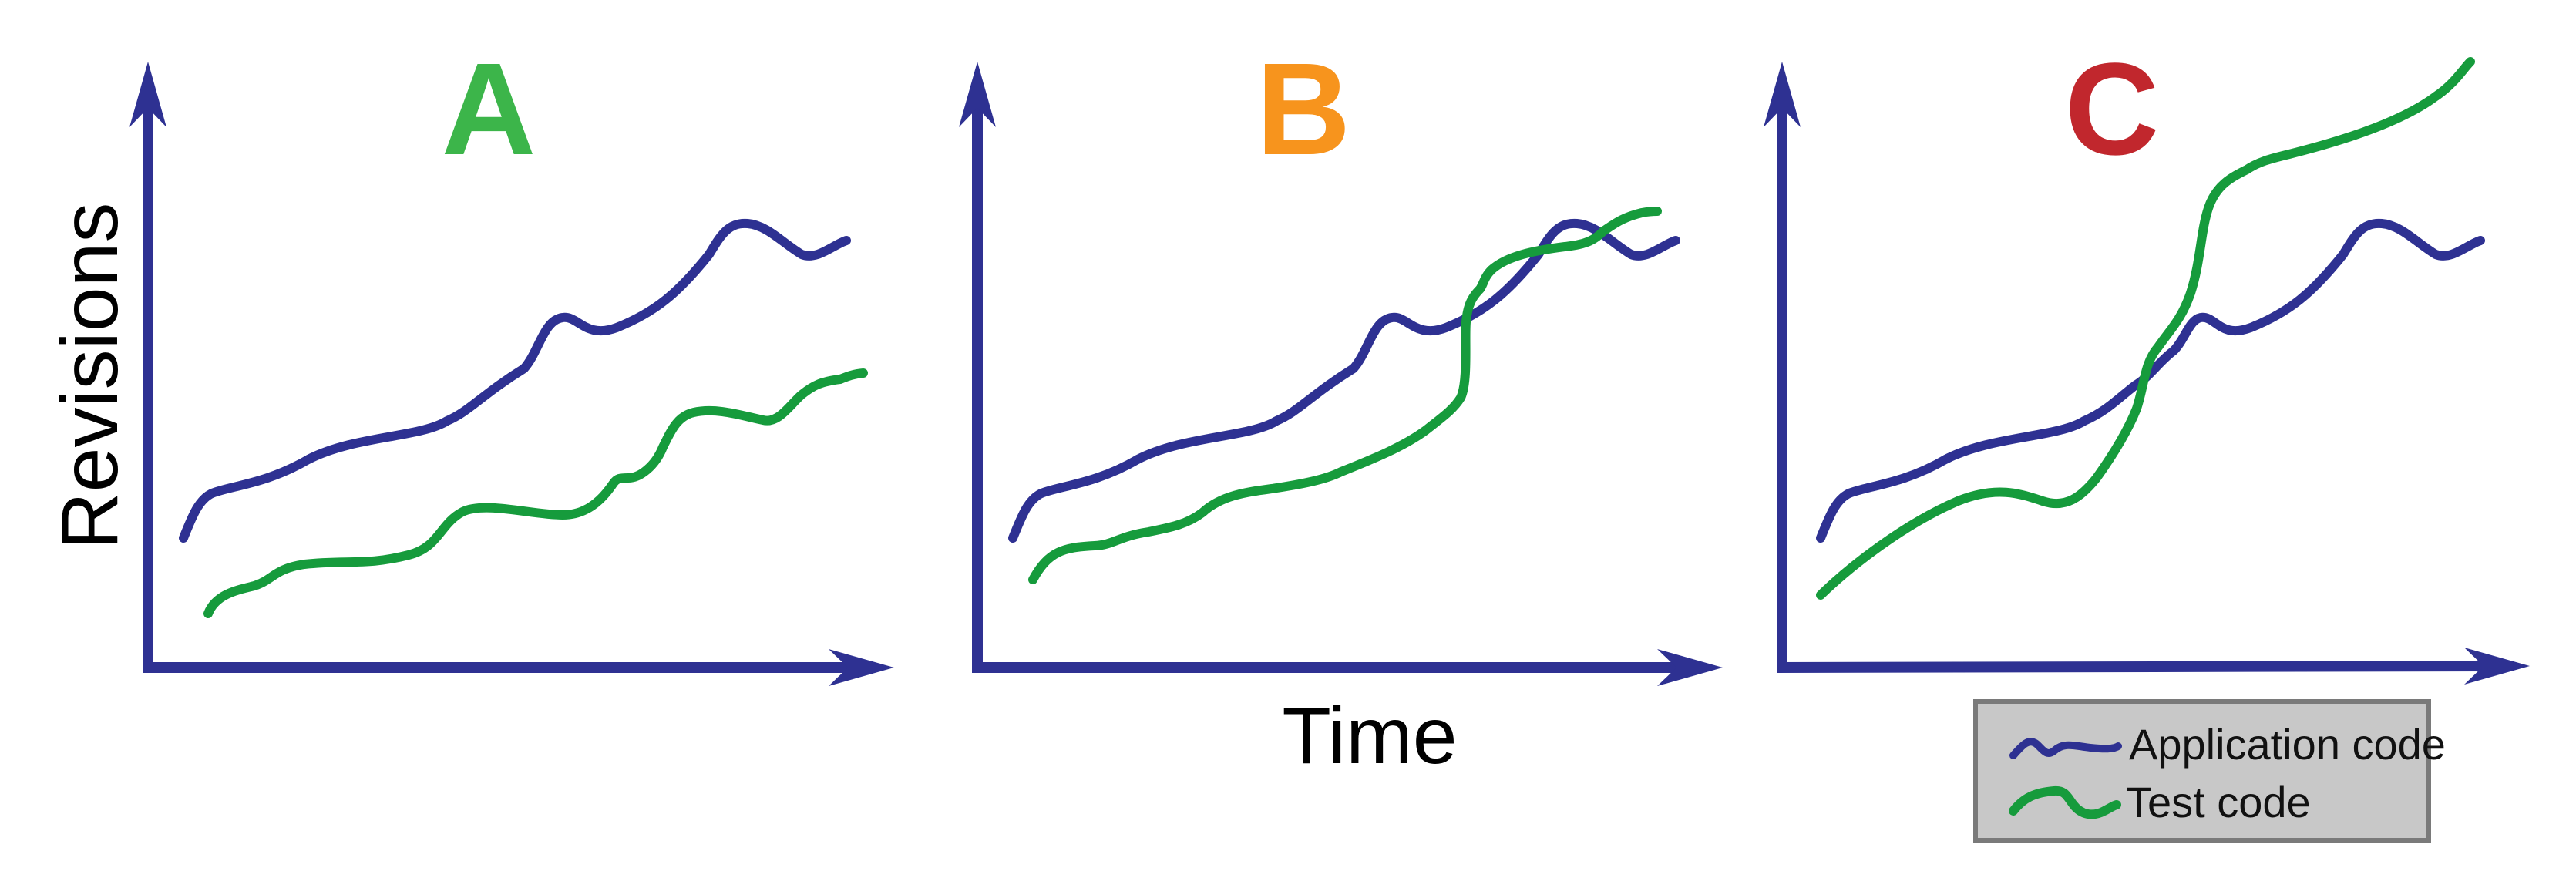 The height and width of the screenshot is (878, 2576). I want to click on legend-item-test-code: Test code, so click(2160, 802).